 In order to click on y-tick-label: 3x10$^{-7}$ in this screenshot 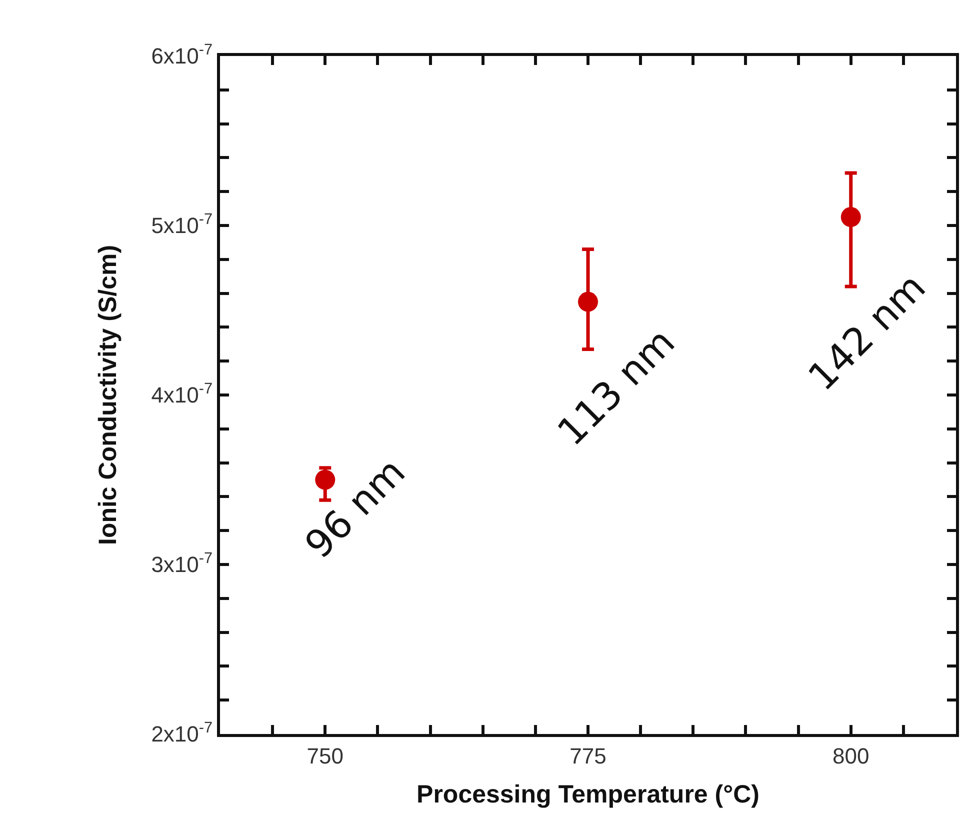, I will do `click(182, 564)`.